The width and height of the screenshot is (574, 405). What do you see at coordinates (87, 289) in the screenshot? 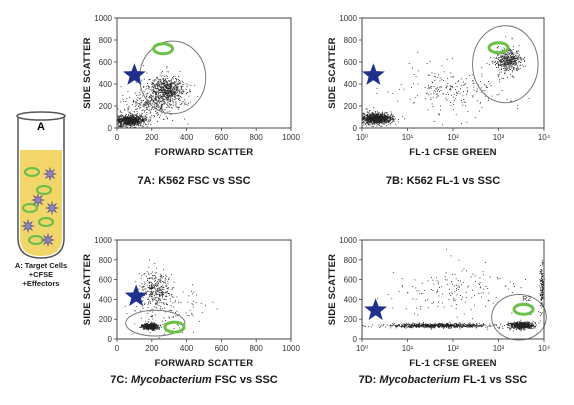
I see `y-axis-title: SIDE SCATTER` at bounding box center [87, 289].